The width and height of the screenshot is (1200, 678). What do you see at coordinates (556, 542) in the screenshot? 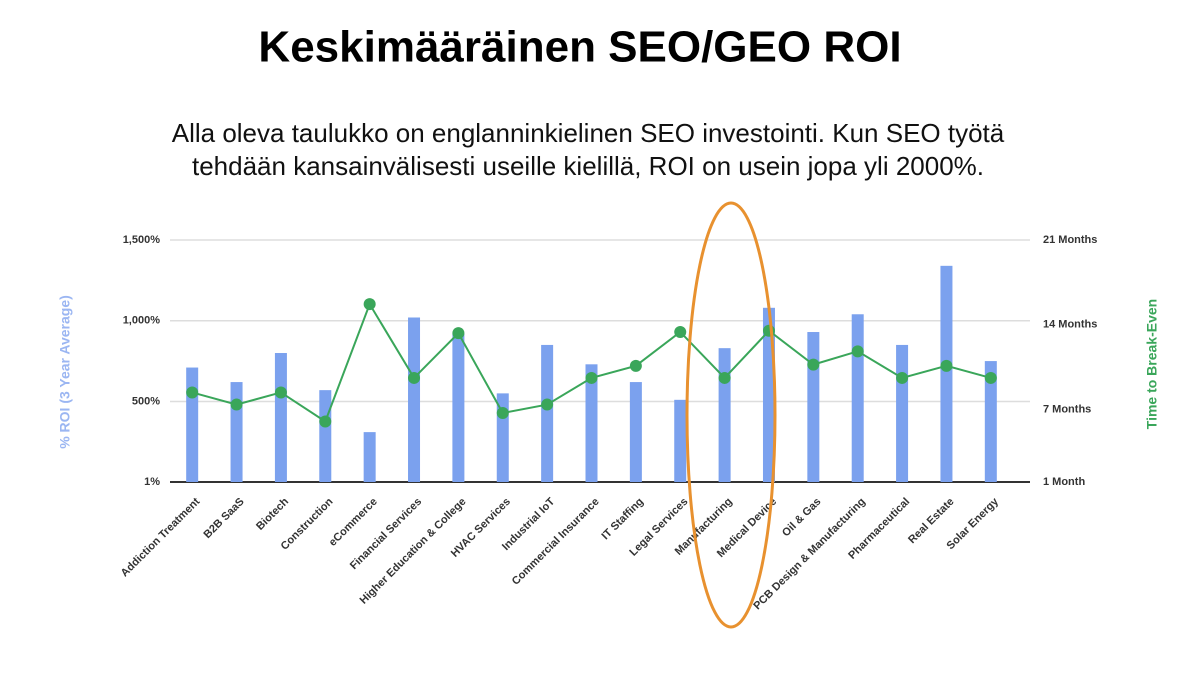
I see `x-tick-label: Commercial Insurance` at bounding box center [556, 542].